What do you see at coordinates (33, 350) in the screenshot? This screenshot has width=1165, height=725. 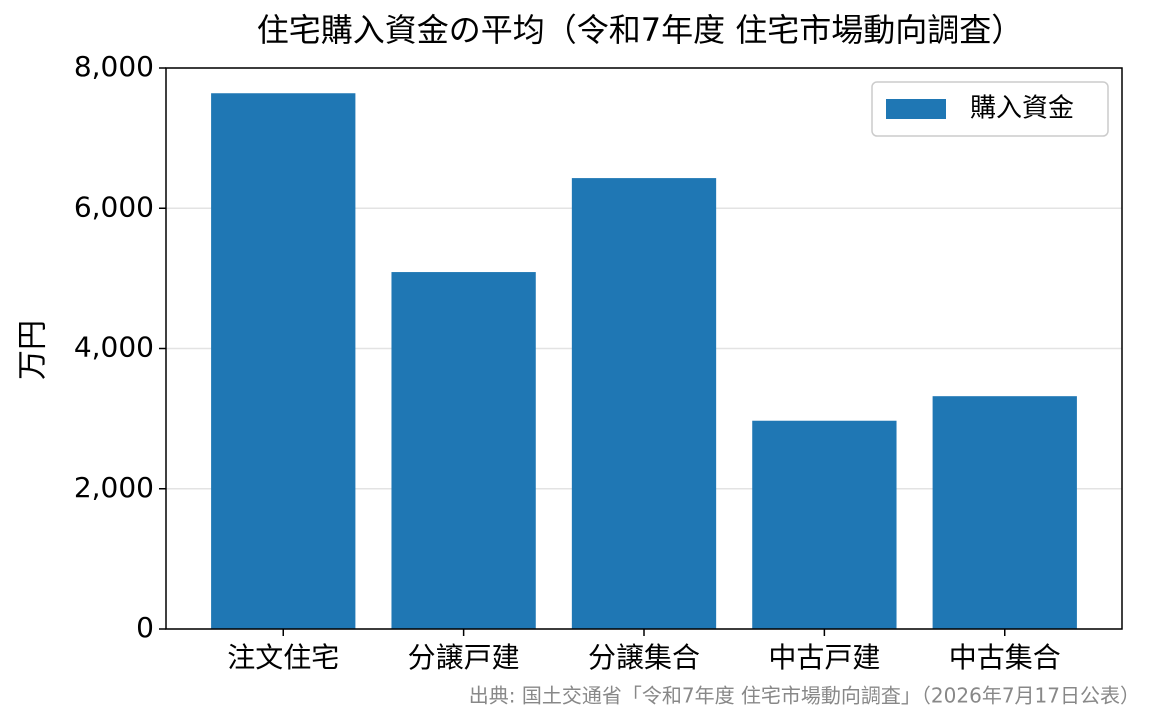 I see `y-axis-label: 万円` at bounding box center [33, 350].